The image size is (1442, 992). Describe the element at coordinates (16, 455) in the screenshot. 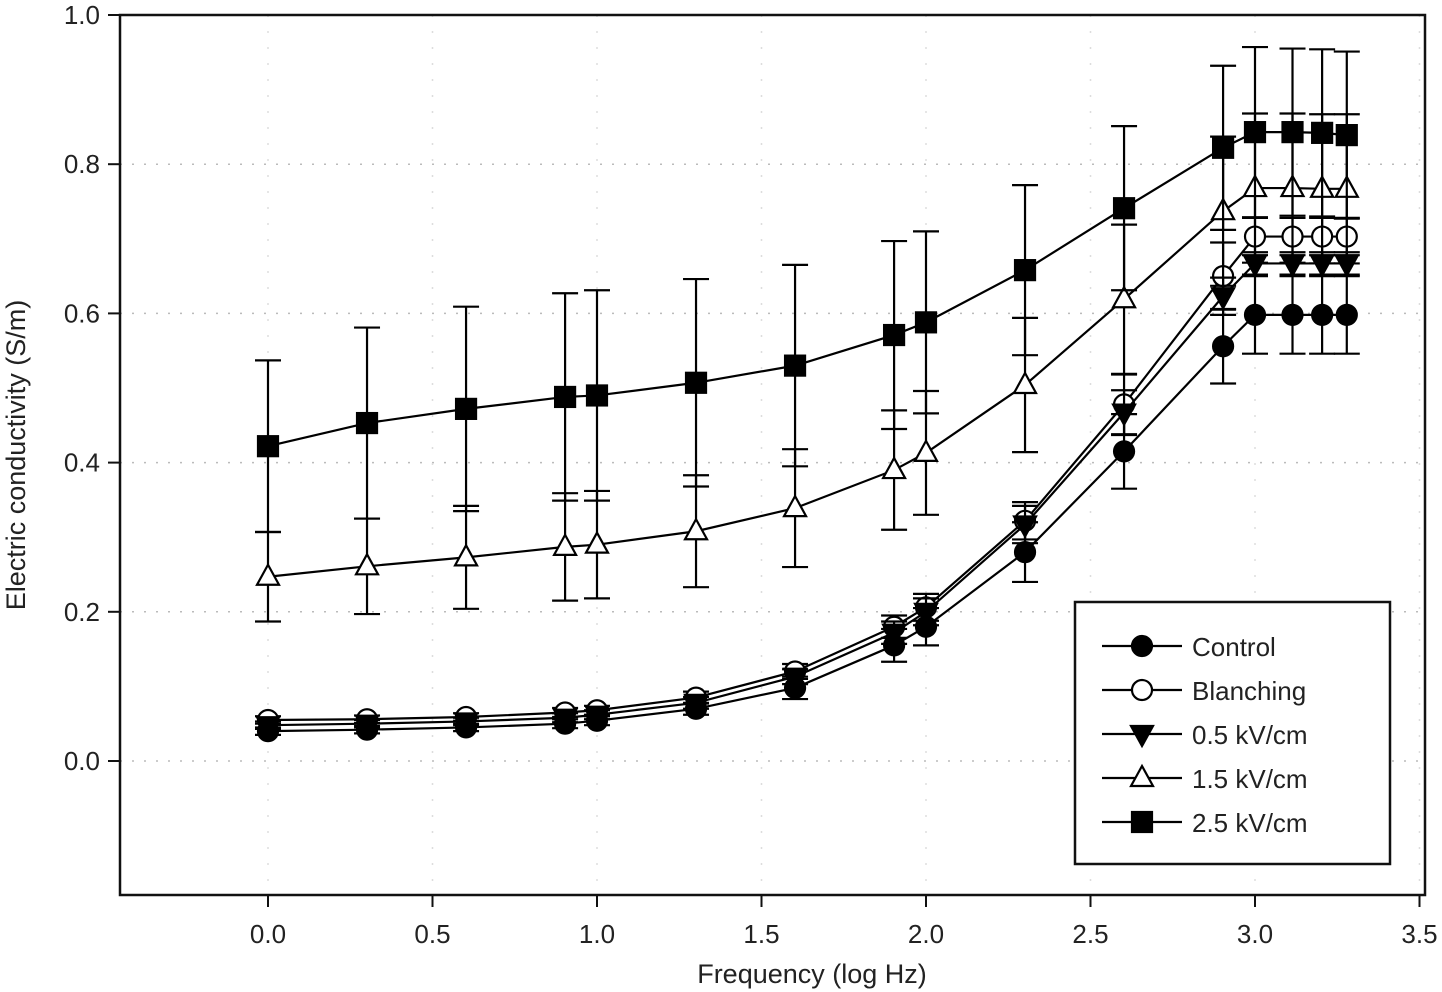

I see `y-axis-label: Electric conductivity (S/m)` at that location.